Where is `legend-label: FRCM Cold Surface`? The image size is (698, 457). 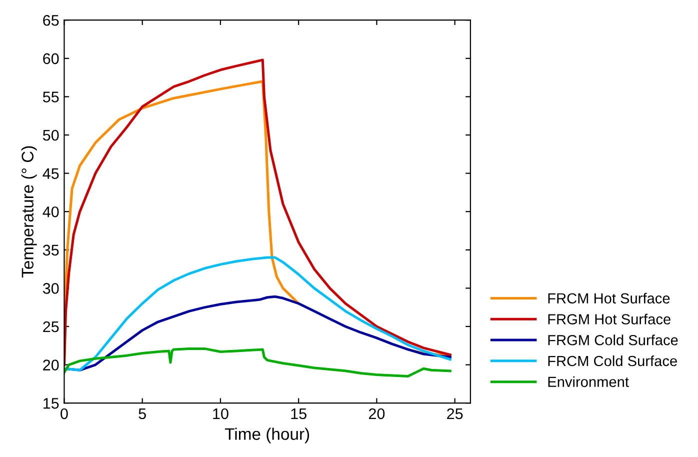 legend-label: FRCM Cold Surface is located at coordinates (612, 360).